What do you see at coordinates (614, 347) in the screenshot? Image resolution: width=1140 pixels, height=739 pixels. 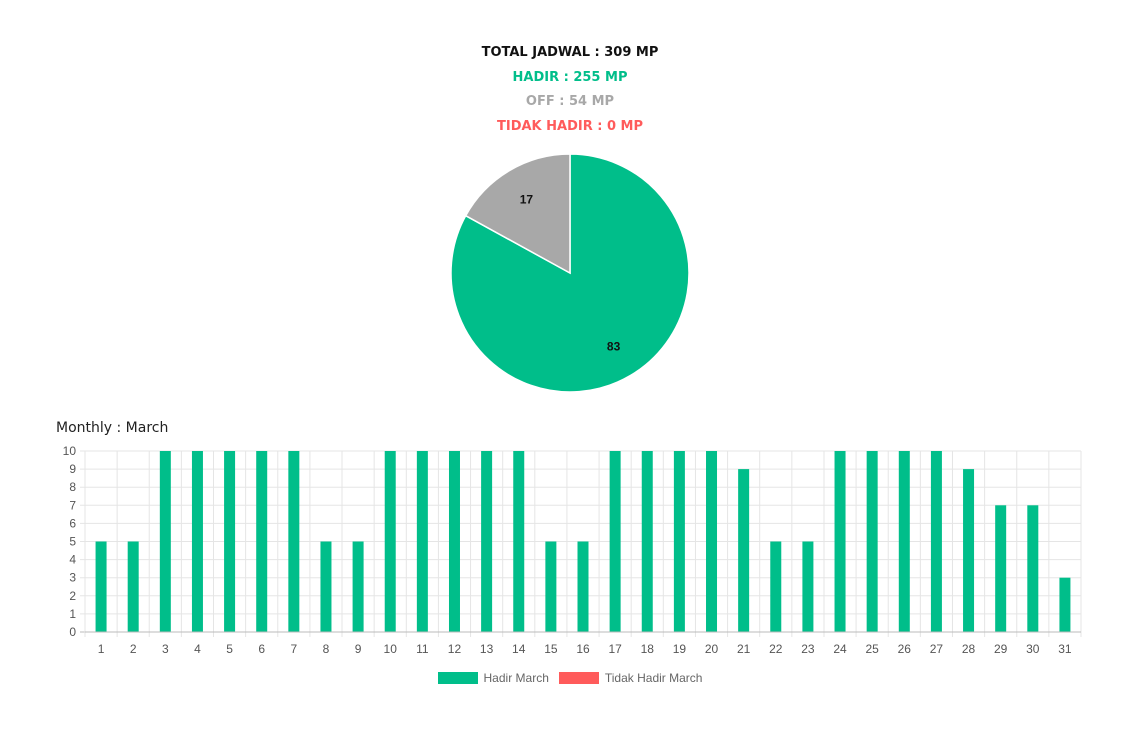 I see `pie-slice-label: 83` at bounding box center [614, 347].